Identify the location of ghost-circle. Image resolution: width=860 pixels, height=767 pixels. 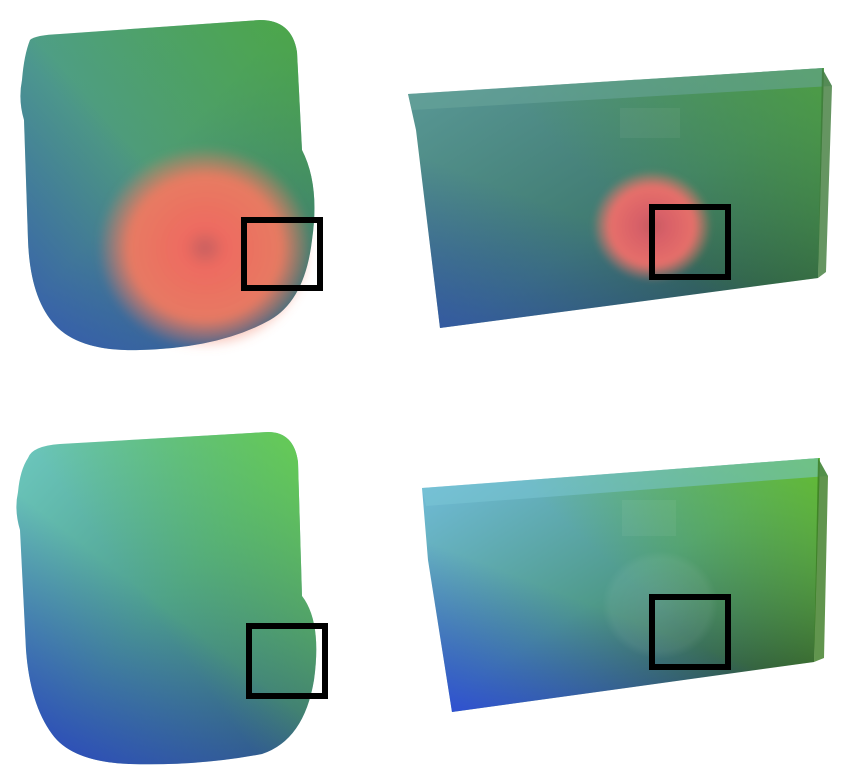
(660, 605).